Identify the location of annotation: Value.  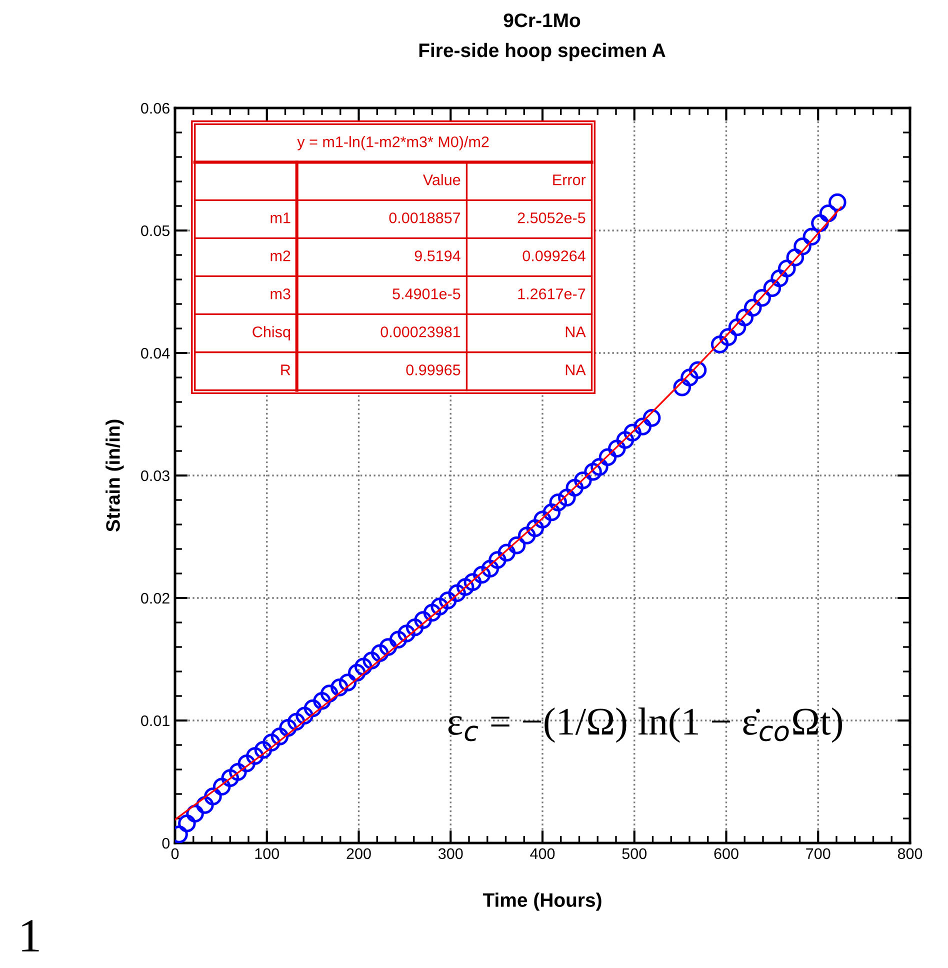
(441, 180).